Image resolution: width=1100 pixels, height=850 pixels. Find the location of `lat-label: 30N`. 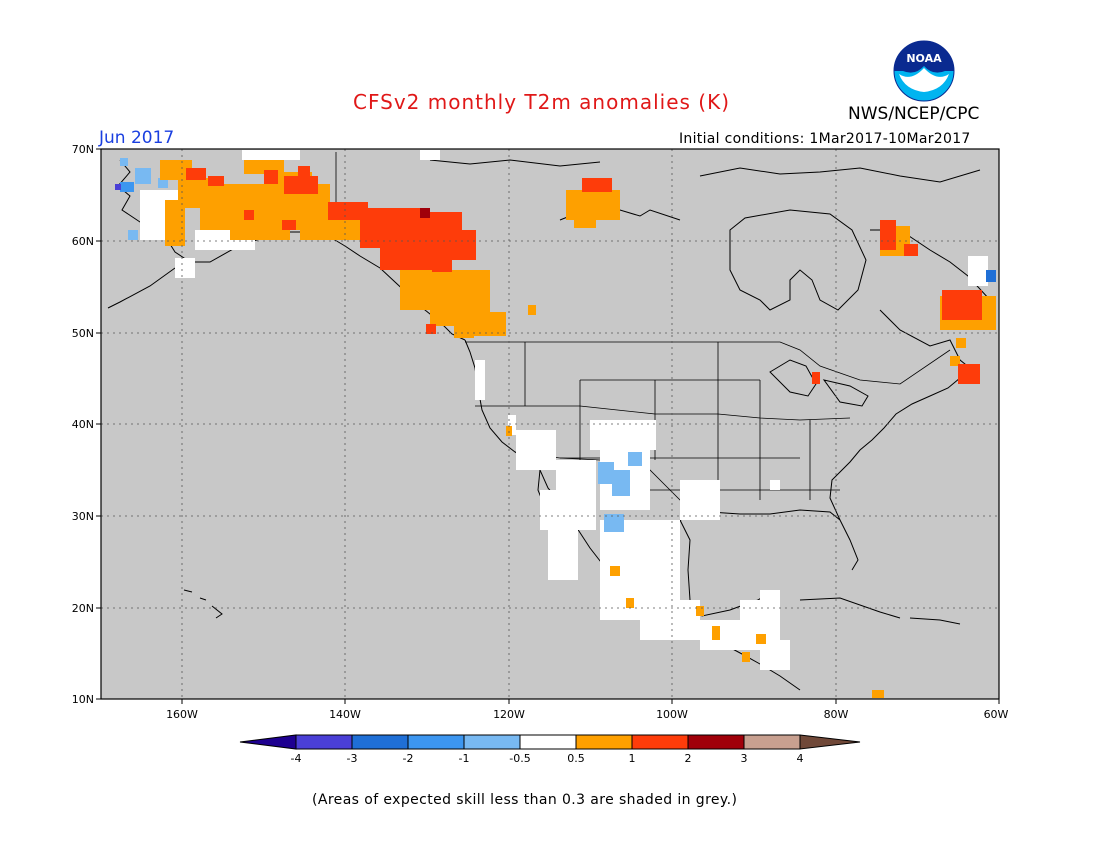

lat-label: 30N is located at coordinates (83, 516).